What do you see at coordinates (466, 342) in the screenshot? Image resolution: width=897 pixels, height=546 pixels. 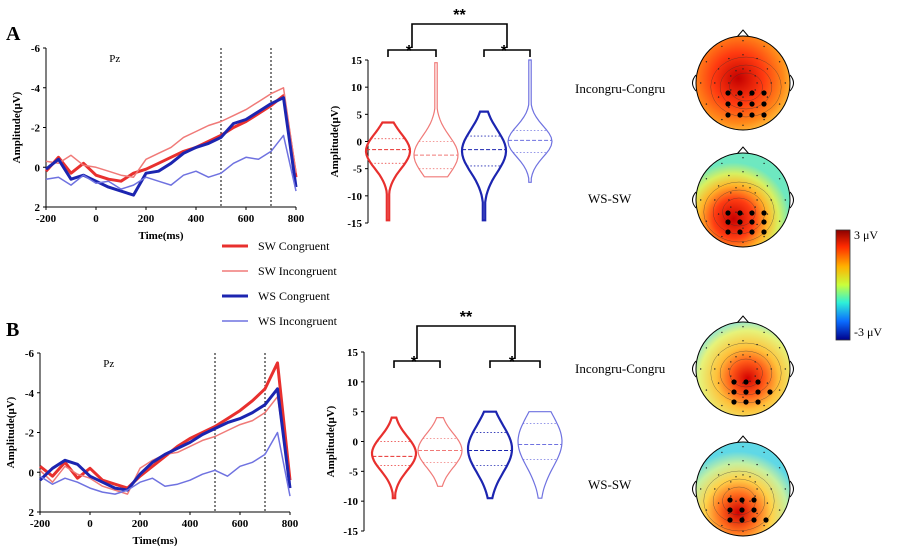 I see `sig-bracket-outer` at bounding box center [466, 342].